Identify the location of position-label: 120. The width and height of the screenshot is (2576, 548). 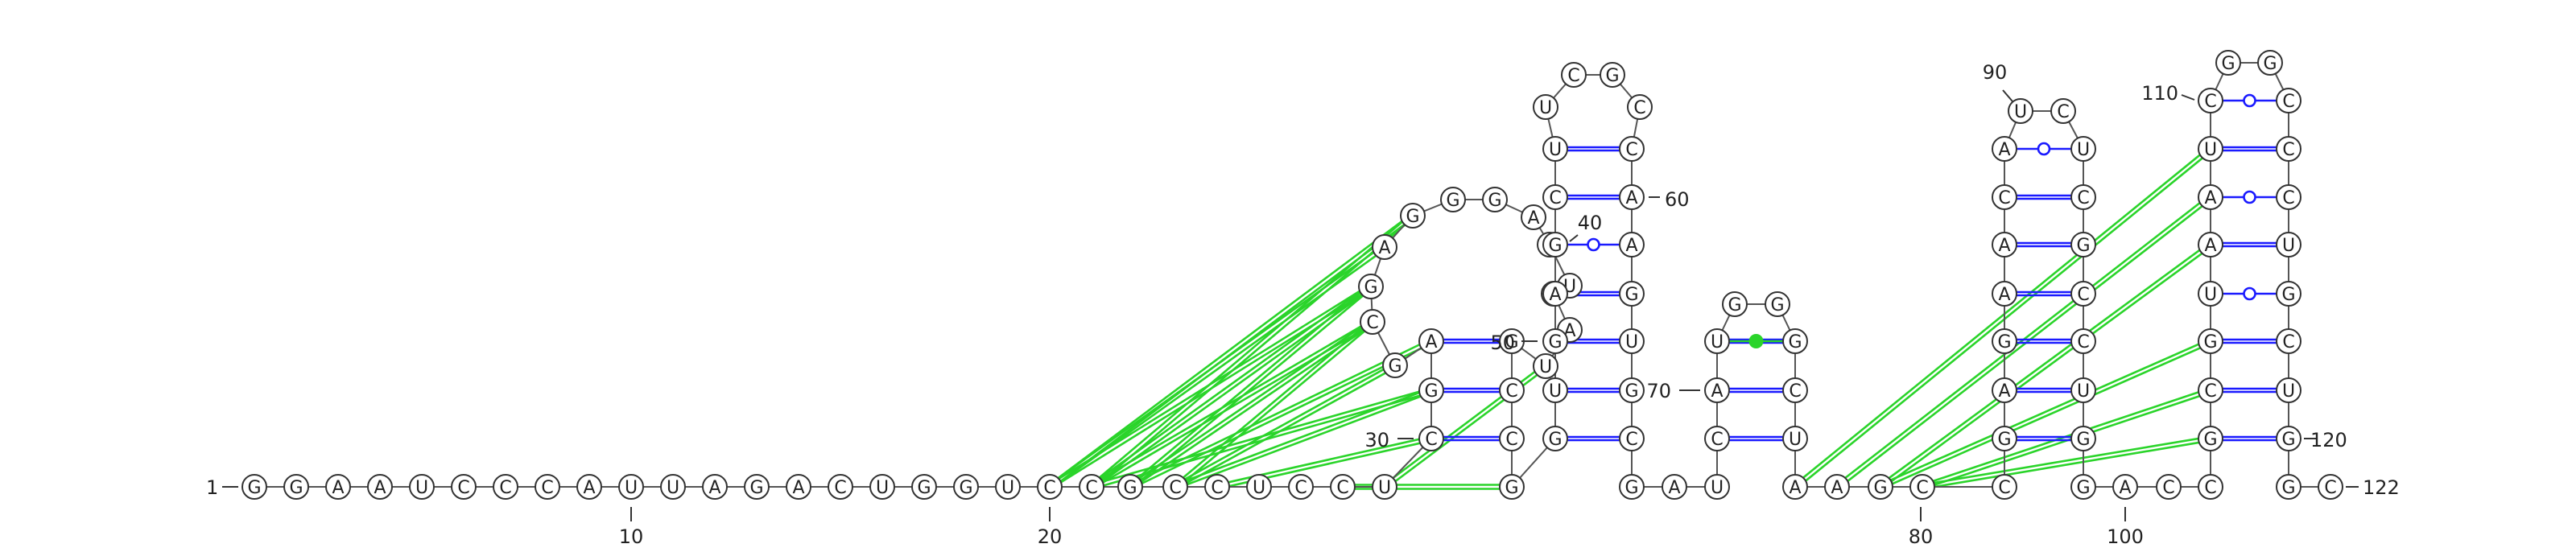
(2328, 440).